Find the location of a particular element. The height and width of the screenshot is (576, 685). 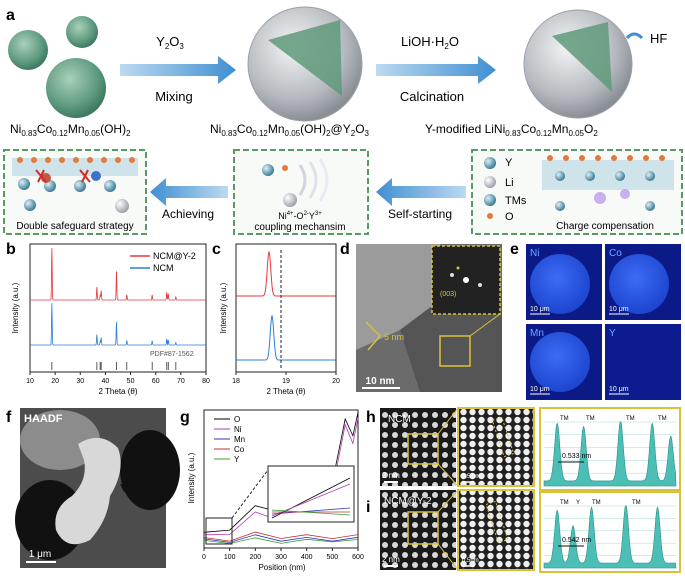

coated-formula: Ni0.83Co0.12Mn0.05(OH)2@Y2O3 is located at coordinates (290, 130).